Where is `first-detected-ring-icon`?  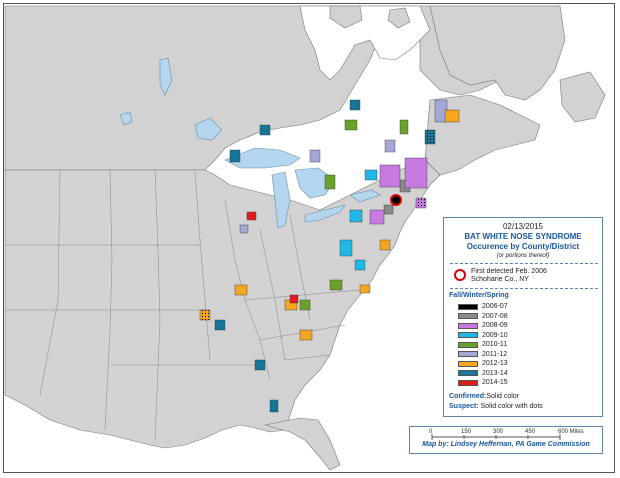 first-detected-ring-icon is located at coordinates (460, 275).